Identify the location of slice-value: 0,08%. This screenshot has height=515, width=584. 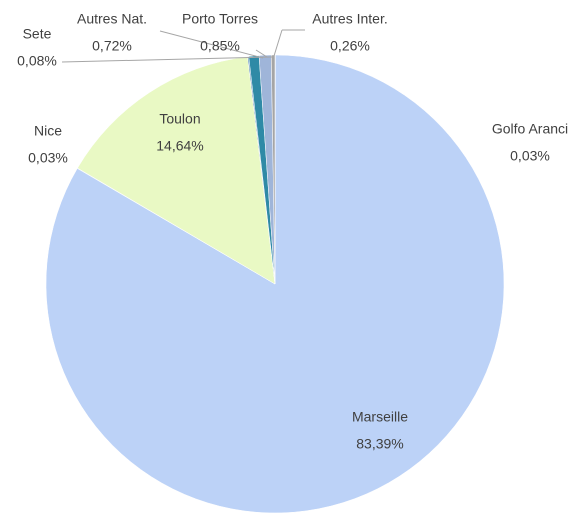
(37, 61).